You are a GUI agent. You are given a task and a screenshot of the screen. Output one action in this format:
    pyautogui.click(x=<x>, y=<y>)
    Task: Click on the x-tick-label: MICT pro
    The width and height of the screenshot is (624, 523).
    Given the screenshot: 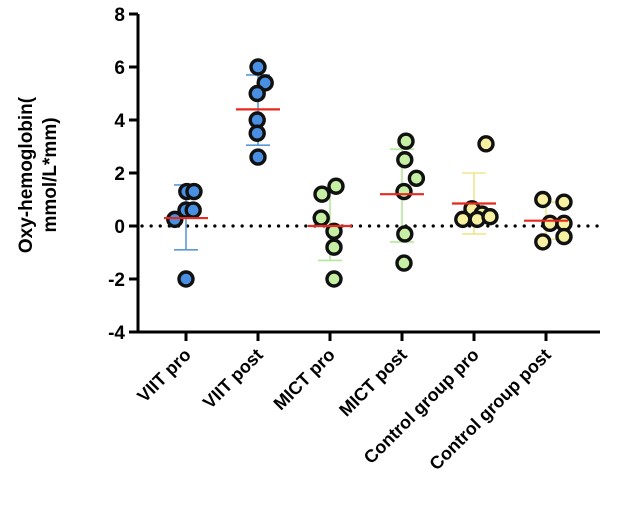 What is the action you would take?
    pyautogui.click(x=304, y=379)
    